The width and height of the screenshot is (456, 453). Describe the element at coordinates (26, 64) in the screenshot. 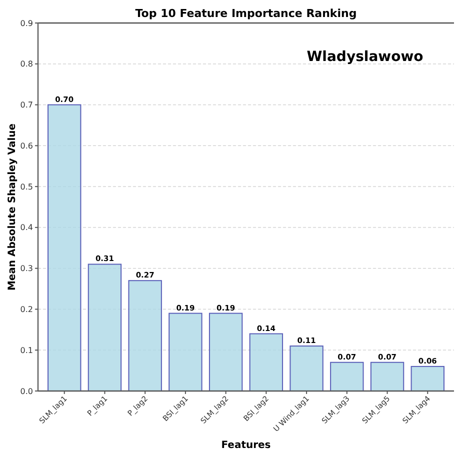

I see `y-tick-label: 0.8` at that location.